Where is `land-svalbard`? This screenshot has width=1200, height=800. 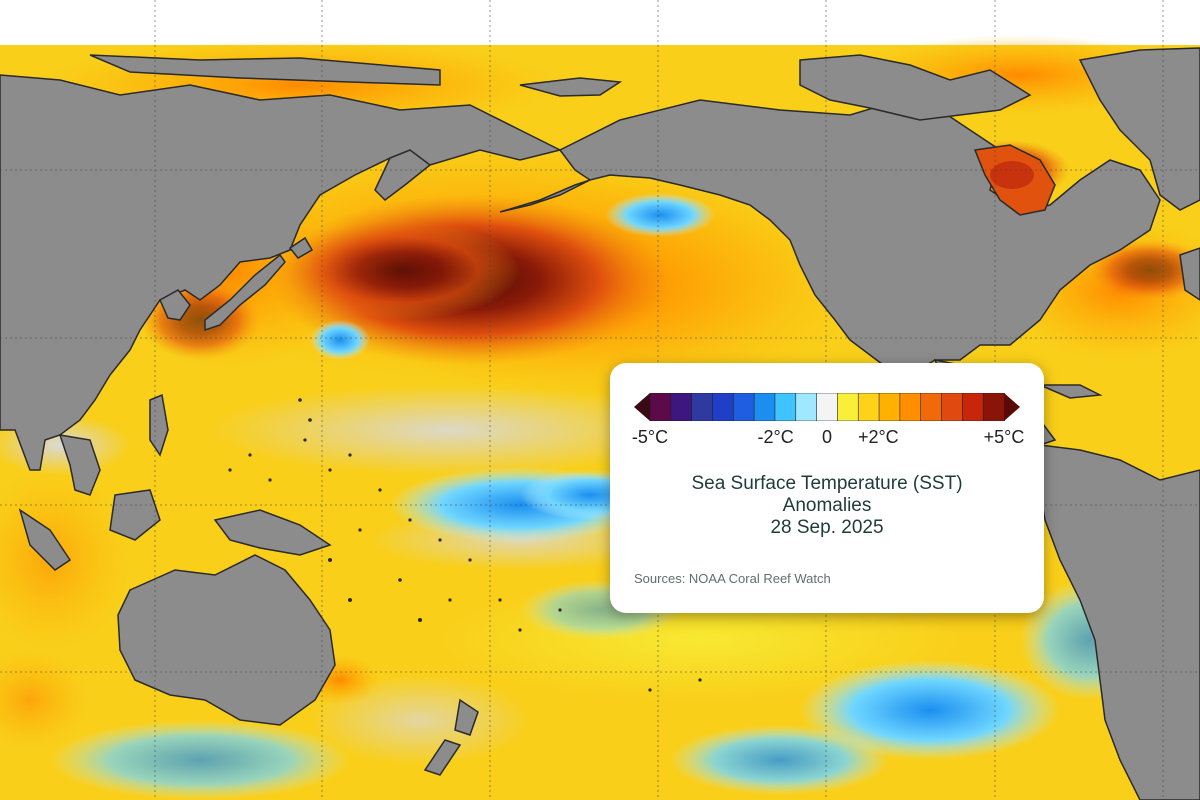
land-svalbard is located at coordinates (571, 87).